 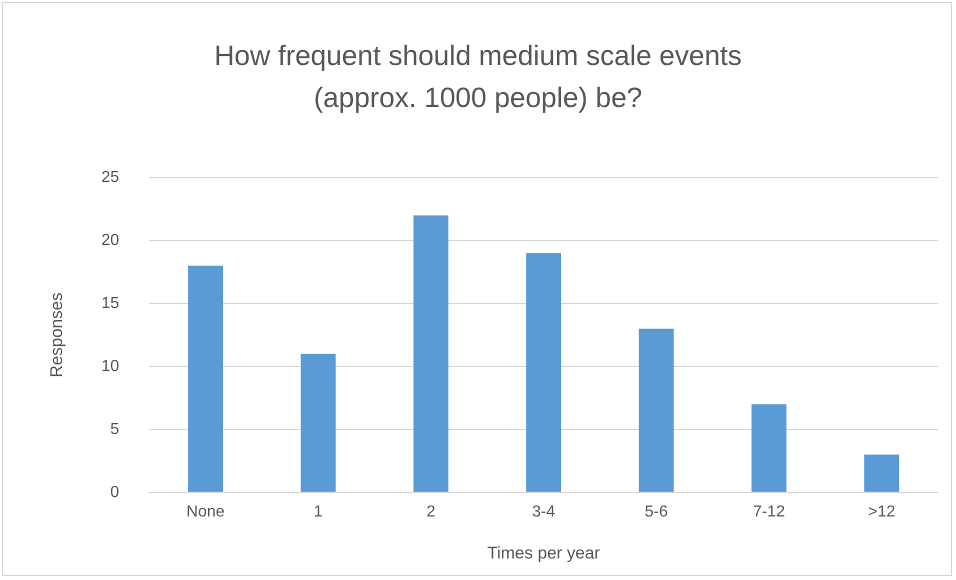 What do you see at coordinates (110, 366) in the screenshot?
I see `y-tick-label: 10` at bounding box center [110, 366].